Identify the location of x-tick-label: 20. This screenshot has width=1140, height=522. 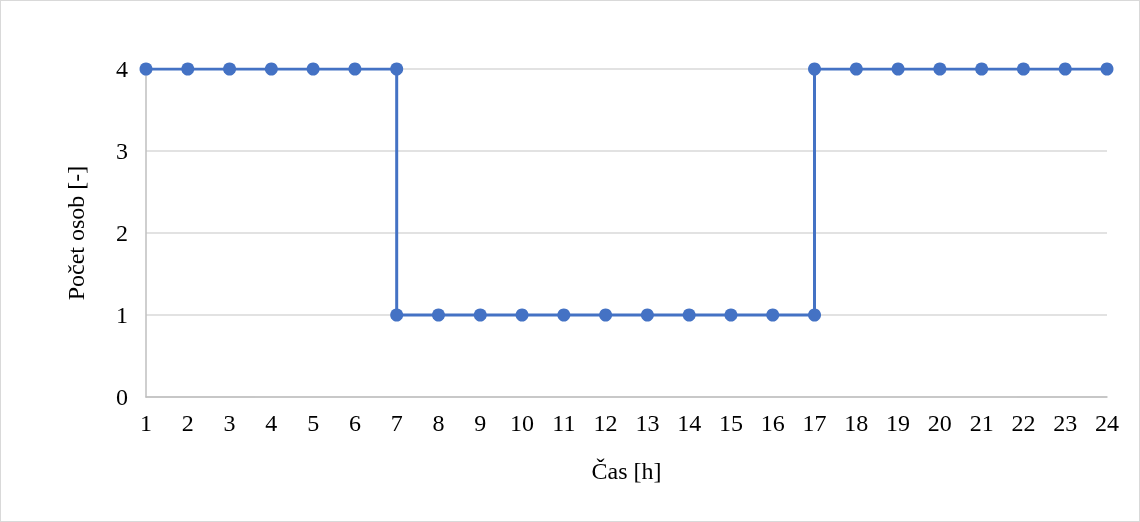
(939, 423).